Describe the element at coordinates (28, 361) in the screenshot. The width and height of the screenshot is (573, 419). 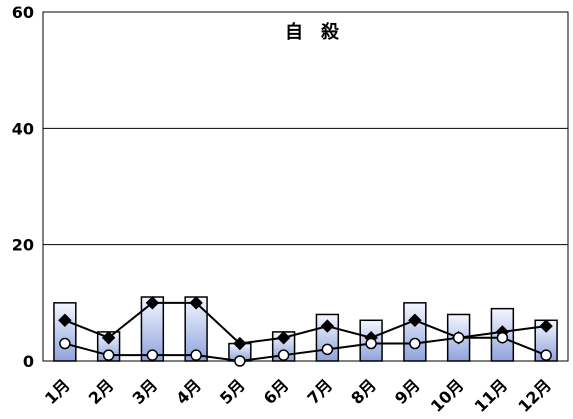
I see `y-tick-label: 0` at that location.